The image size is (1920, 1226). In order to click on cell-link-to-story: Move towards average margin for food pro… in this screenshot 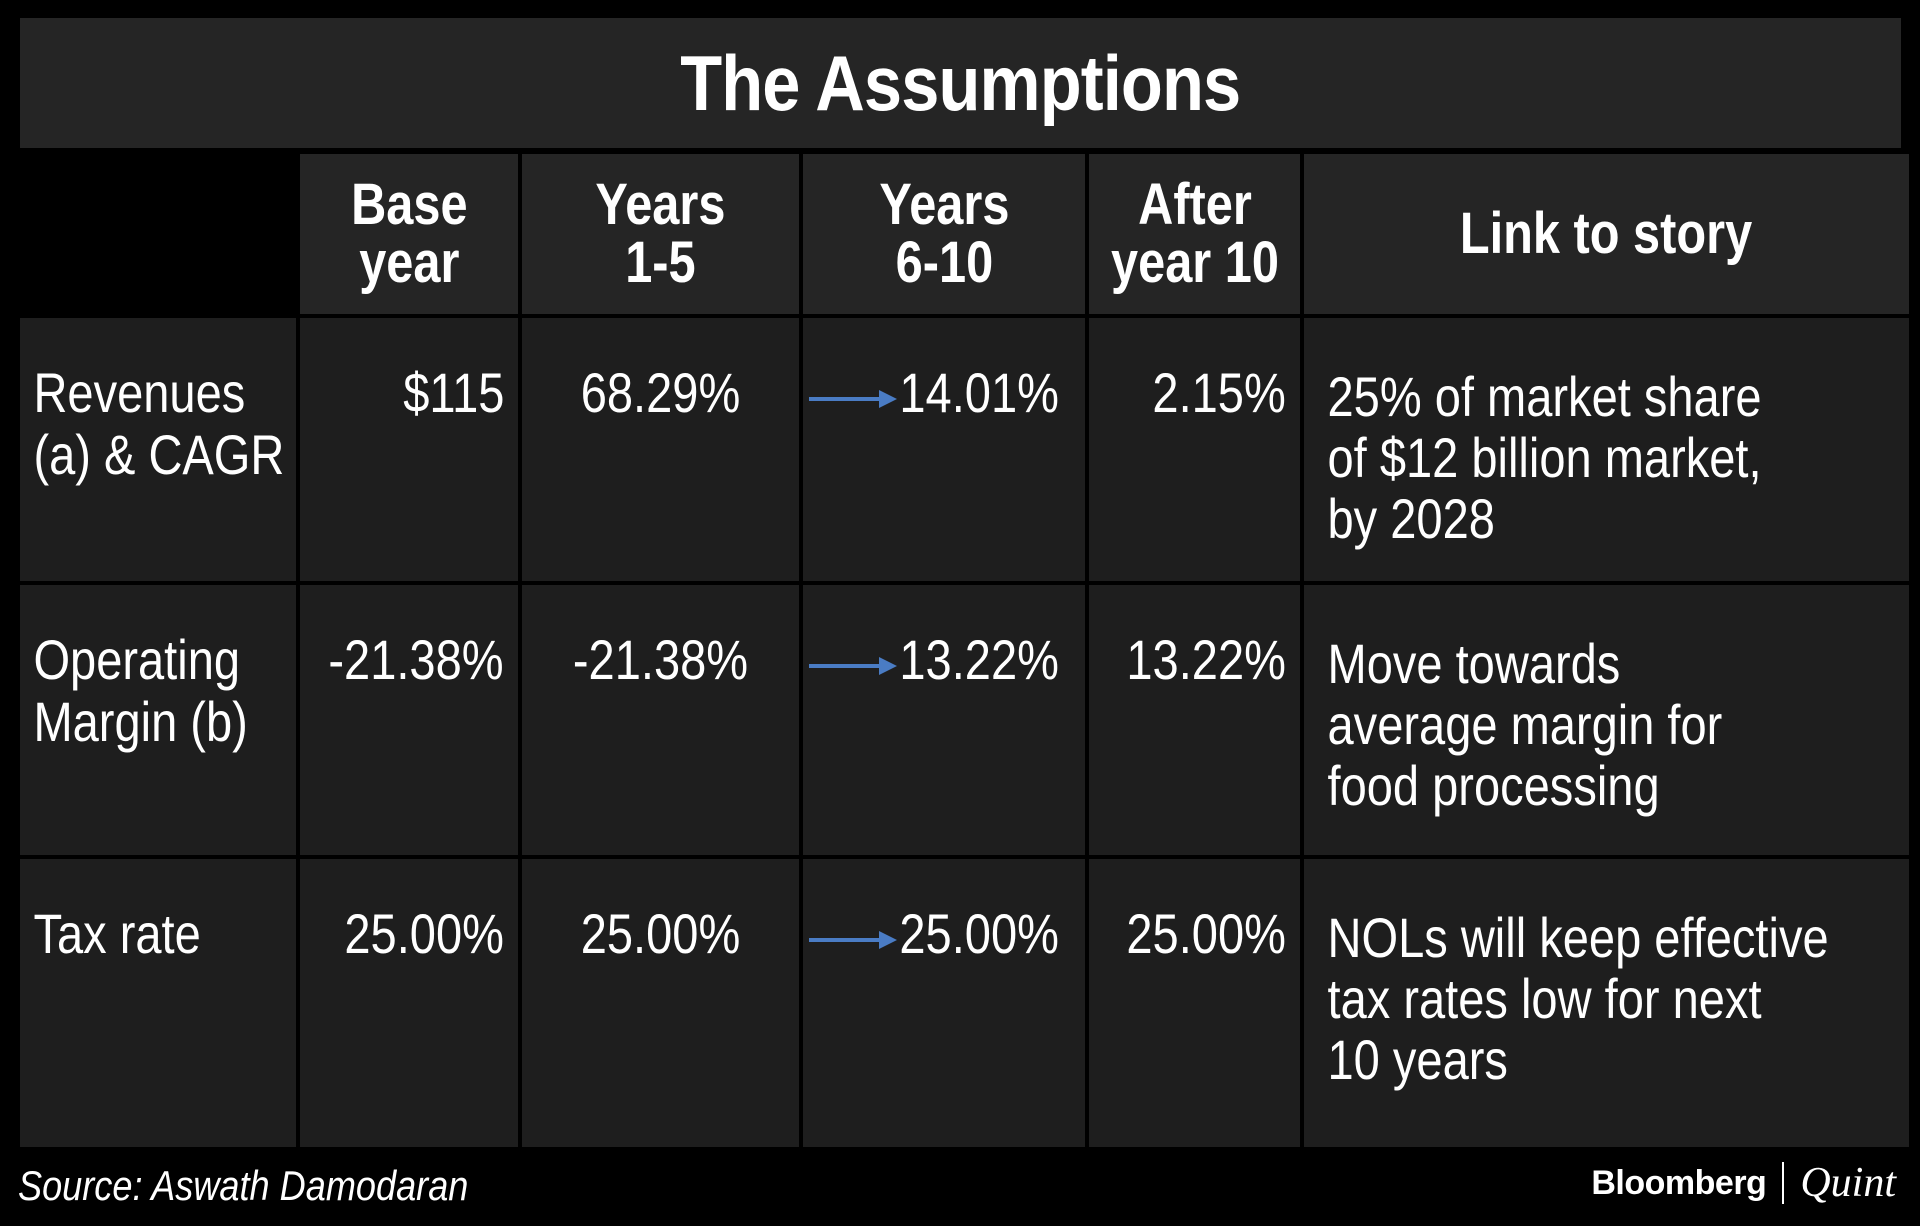, I will do `click(1606, 720)`.